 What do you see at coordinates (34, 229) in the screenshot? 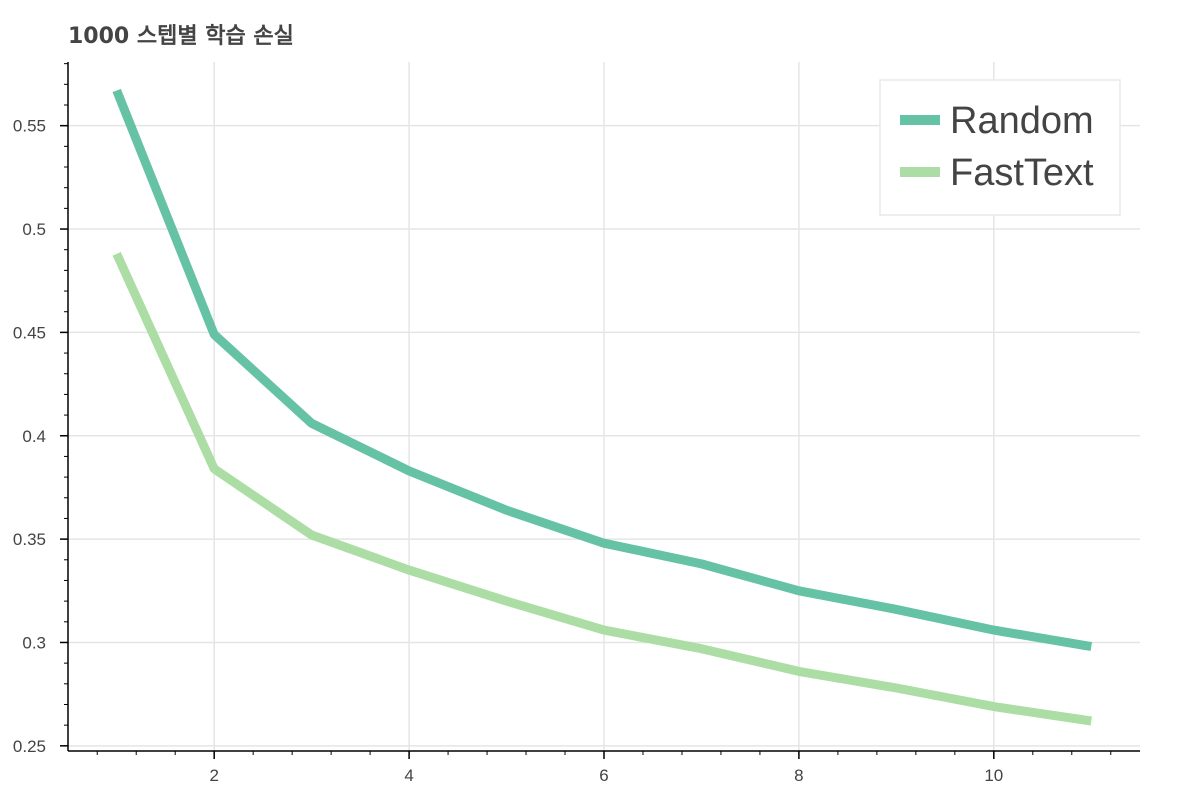
I see `y-tick-label: 0.5` at bounding box center [34, 229].